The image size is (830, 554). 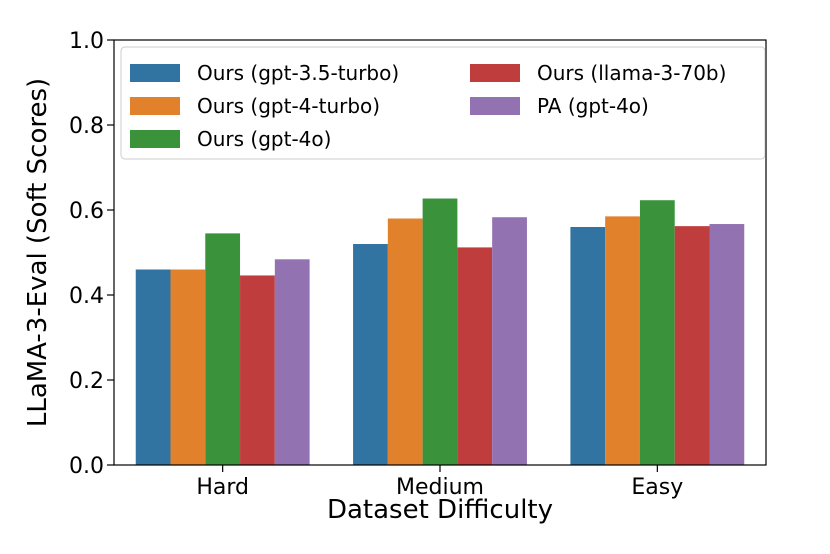 What do you see at coordinates (657, 487) in the screenshot?
I see `x-tick-label: Easy` at bounding box center [657, 487].